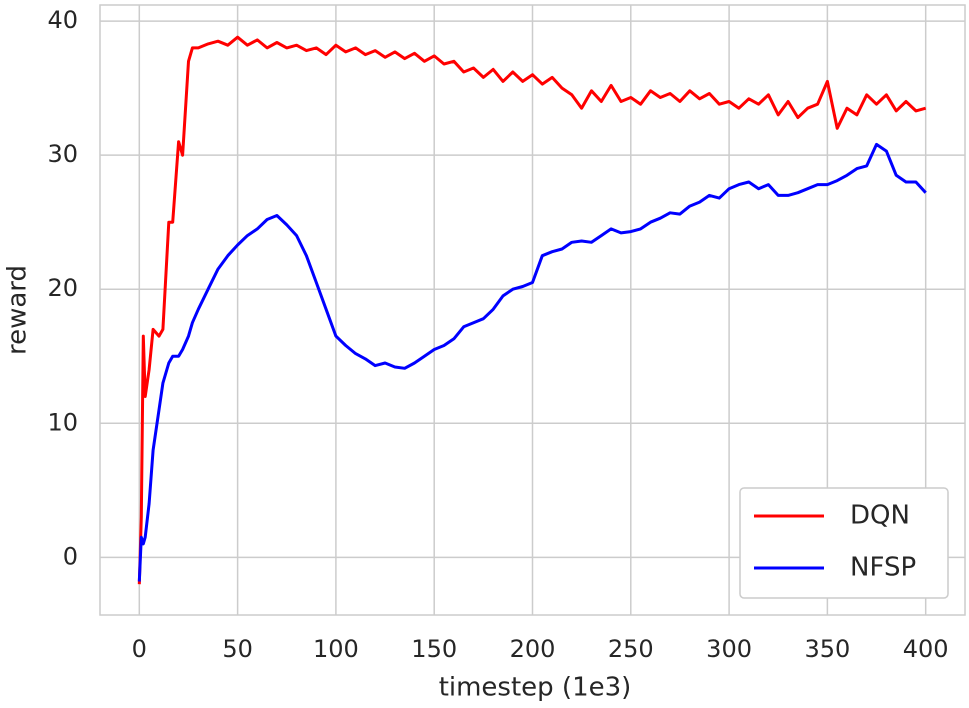  Describe the element at coordinates (535, 688) in the screenshot. I see `x-axis-label: timestep (1e3)` at that location.